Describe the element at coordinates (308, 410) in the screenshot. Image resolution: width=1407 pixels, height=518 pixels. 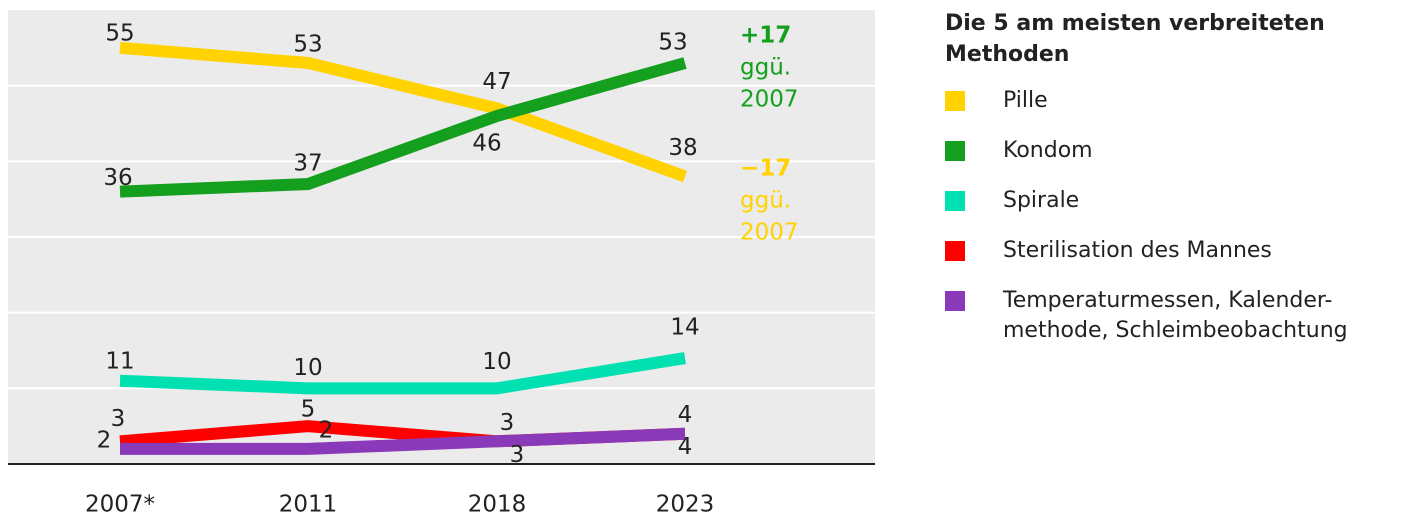
I see `data-label: 5` at that location.